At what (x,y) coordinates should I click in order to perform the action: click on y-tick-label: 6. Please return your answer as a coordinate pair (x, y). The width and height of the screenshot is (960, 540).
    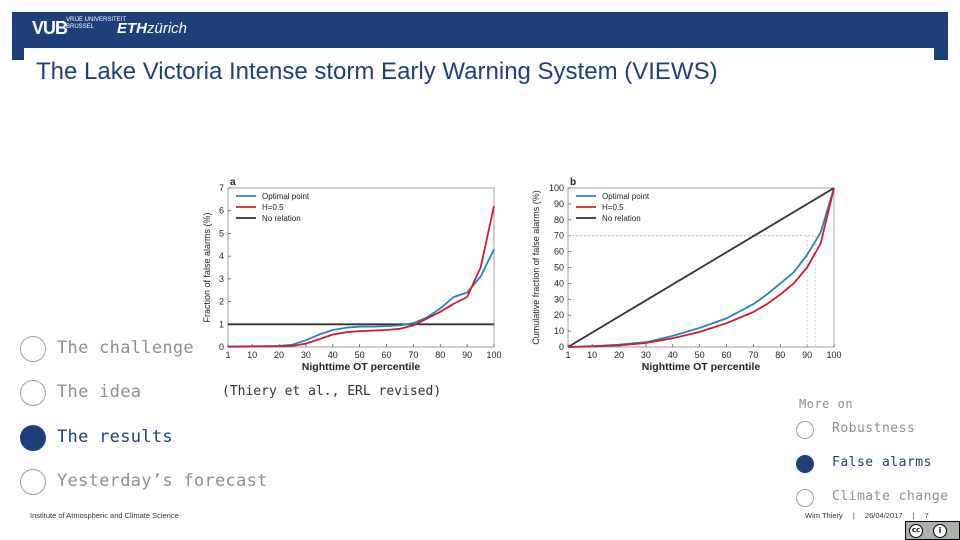
    Looking at the image, I should click on (221, 211).